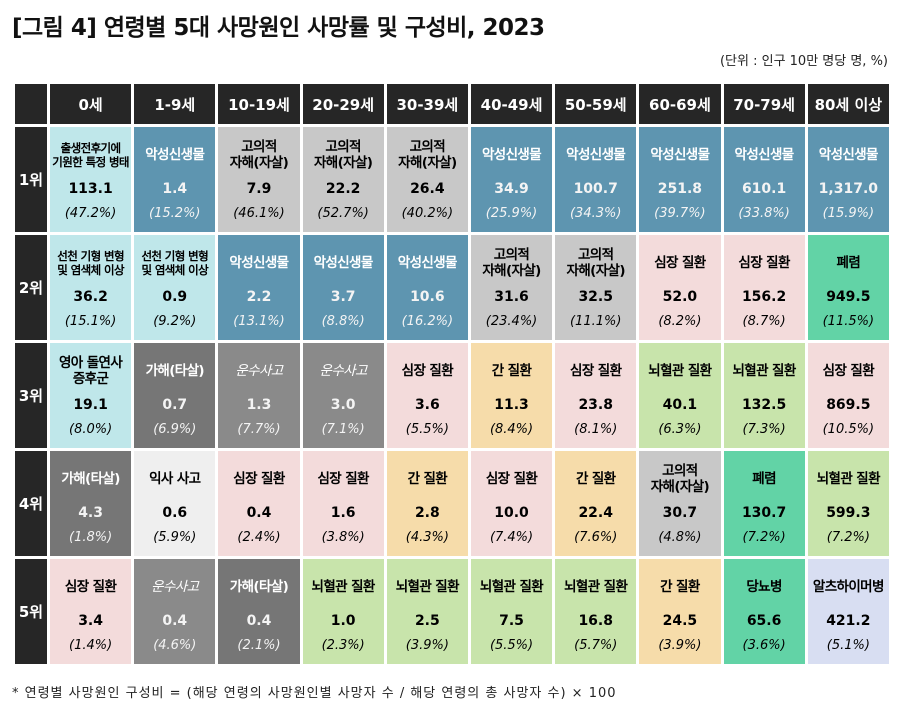 This screenshot has width=900, height=707. What do you see at coordinates (680, 429) in the screenshot?
I see `composition-ratio: (6.3%)` at bounding box center [680, 429].